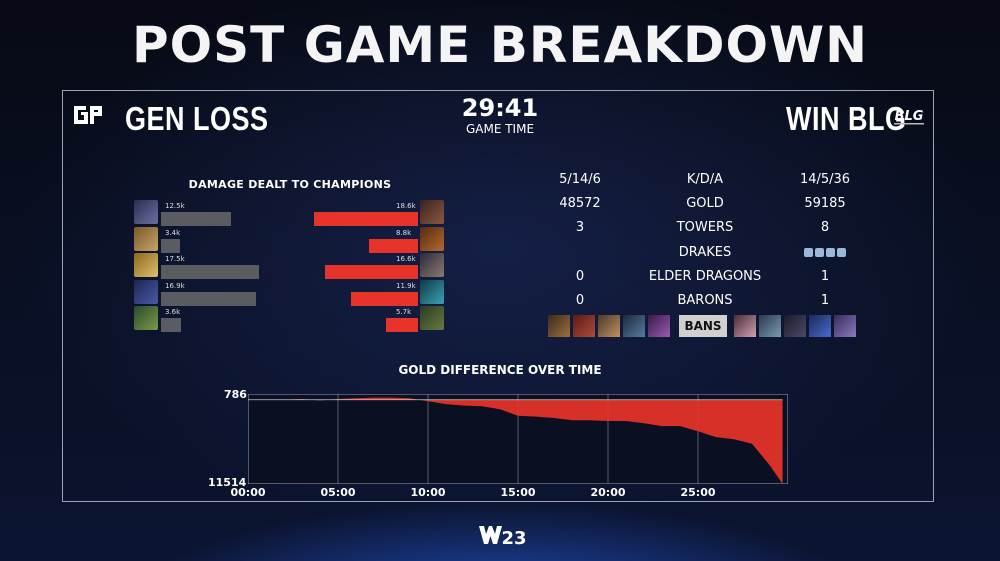  I want to click on stat-row: DRAKES, so click(705, 255).